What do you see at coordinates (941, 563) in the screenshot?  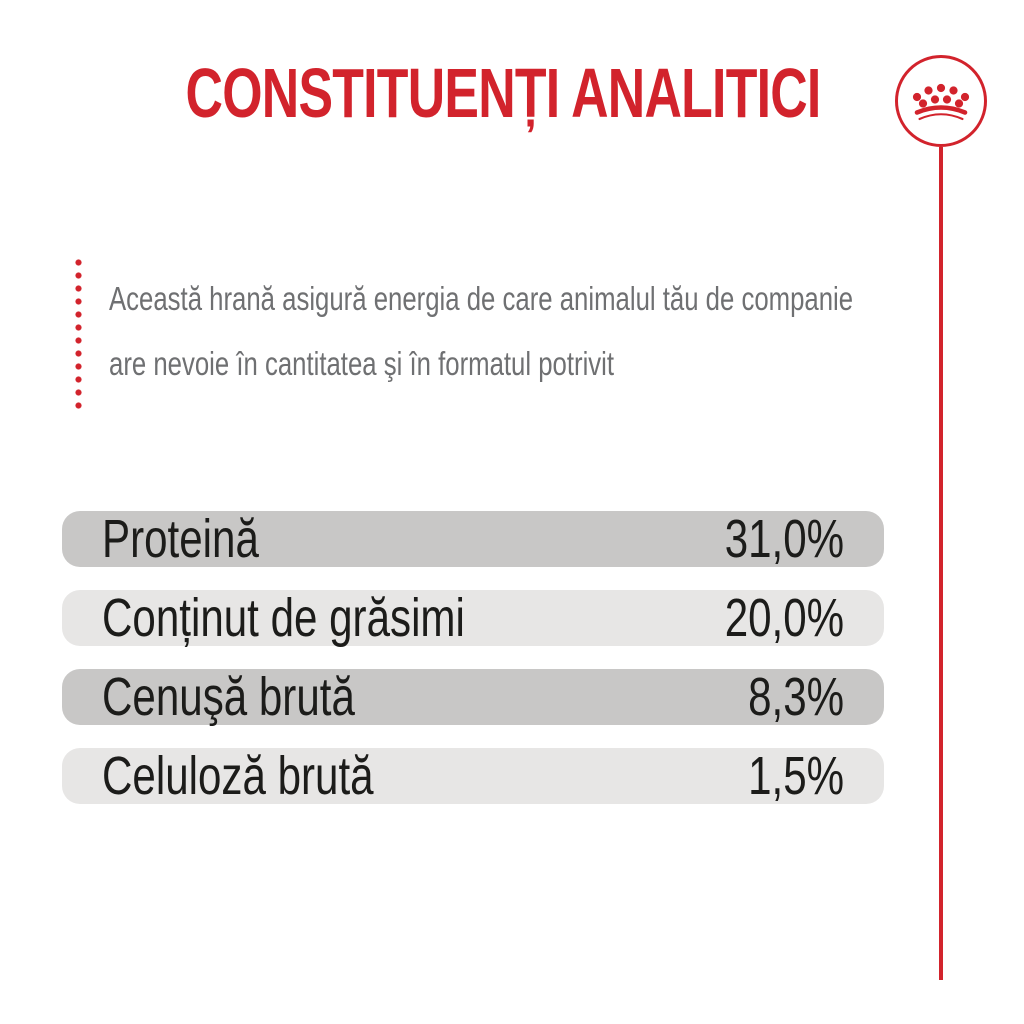 I see `vertical-rule` at bounding box center [941, 563].